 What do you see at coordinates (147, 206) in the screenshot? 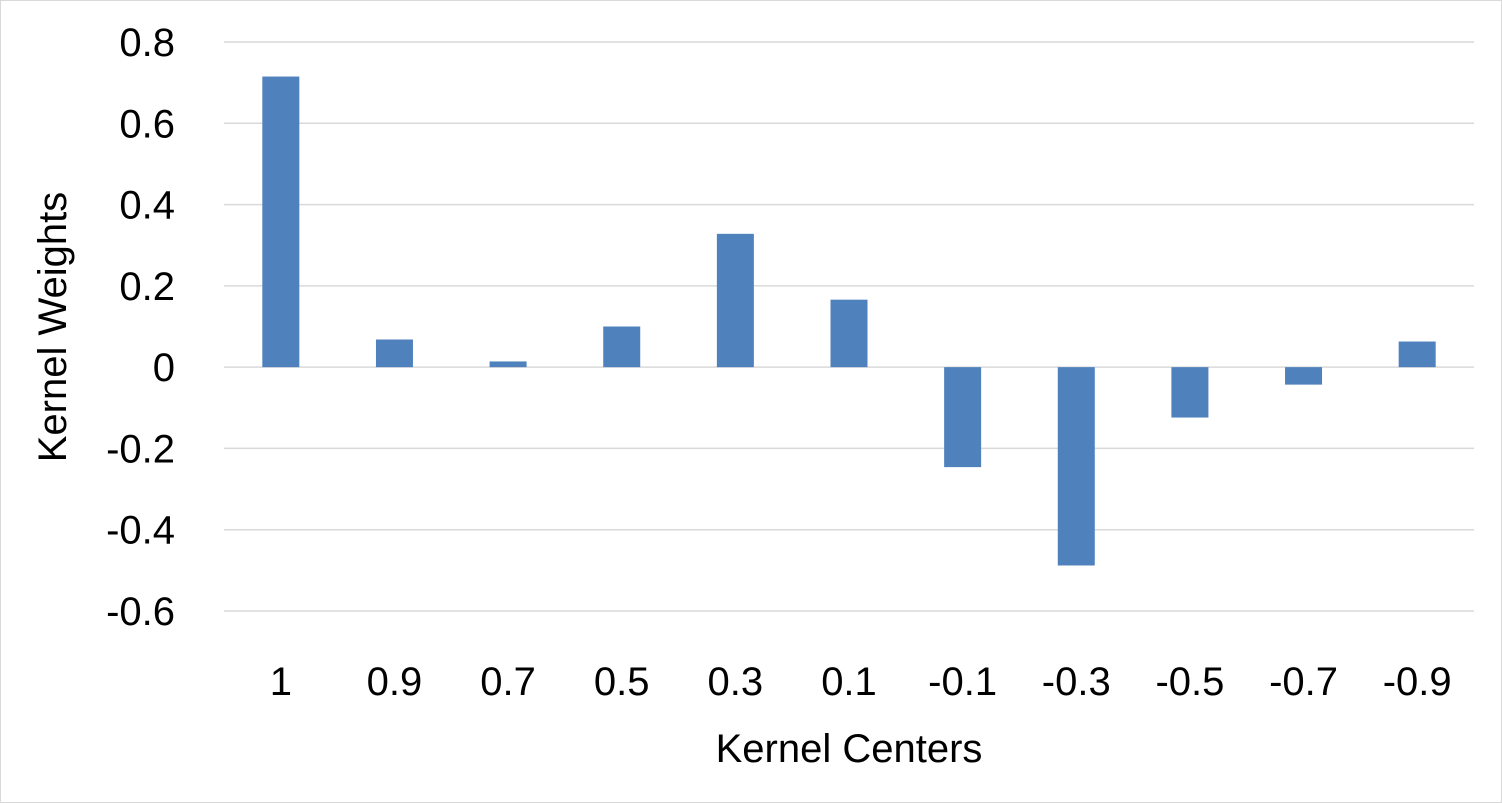
I see `y-tick-label: 0.4` at bounding box center [147, 206].